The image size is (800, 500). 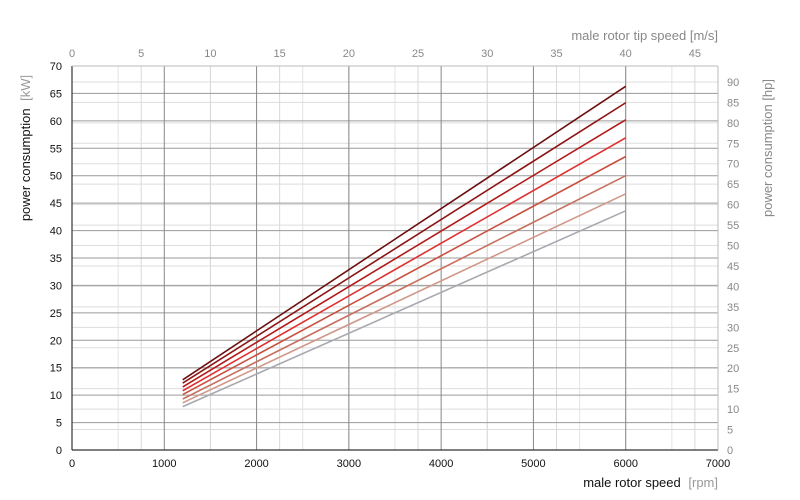 What do you see at coordinates (25, 164) in the screenshot?
I see `y-left-axis-label-main: power consumption` at bounding box center [25, 164].